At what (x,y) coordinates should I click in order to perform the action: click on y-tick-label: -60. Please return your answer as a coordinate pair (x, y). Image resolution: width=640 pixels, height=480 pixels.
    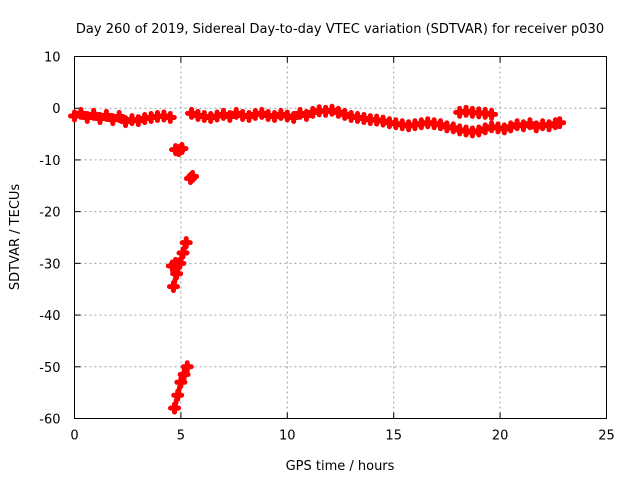
    Looking at the image, I should click on (49, 420).